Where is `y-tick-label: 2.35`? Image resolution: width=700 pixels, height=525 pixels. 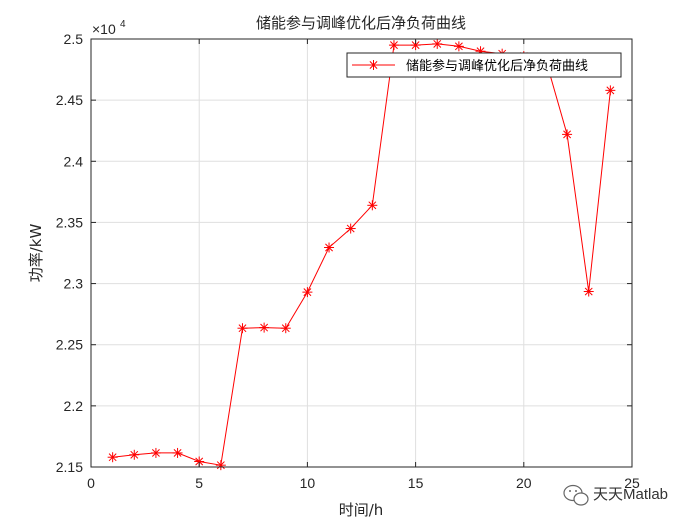
y-tick-label: 2.35 is located at coordinates (69, 222).